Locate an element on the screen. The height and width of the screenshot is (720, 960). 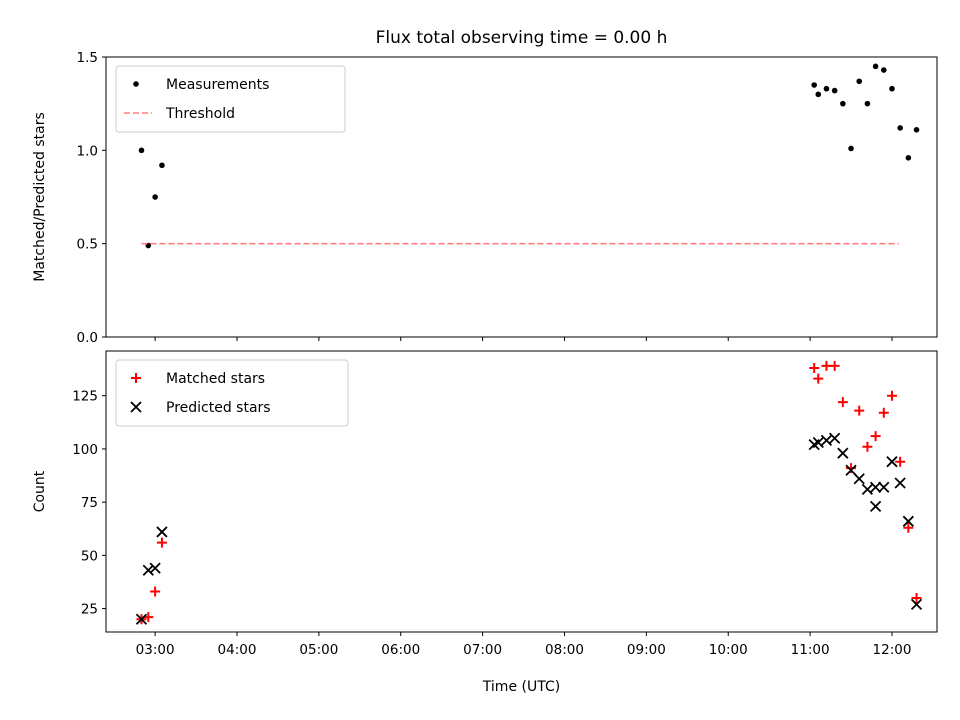
y-tick-label: 0.5 is located at coordinates (87, 245).